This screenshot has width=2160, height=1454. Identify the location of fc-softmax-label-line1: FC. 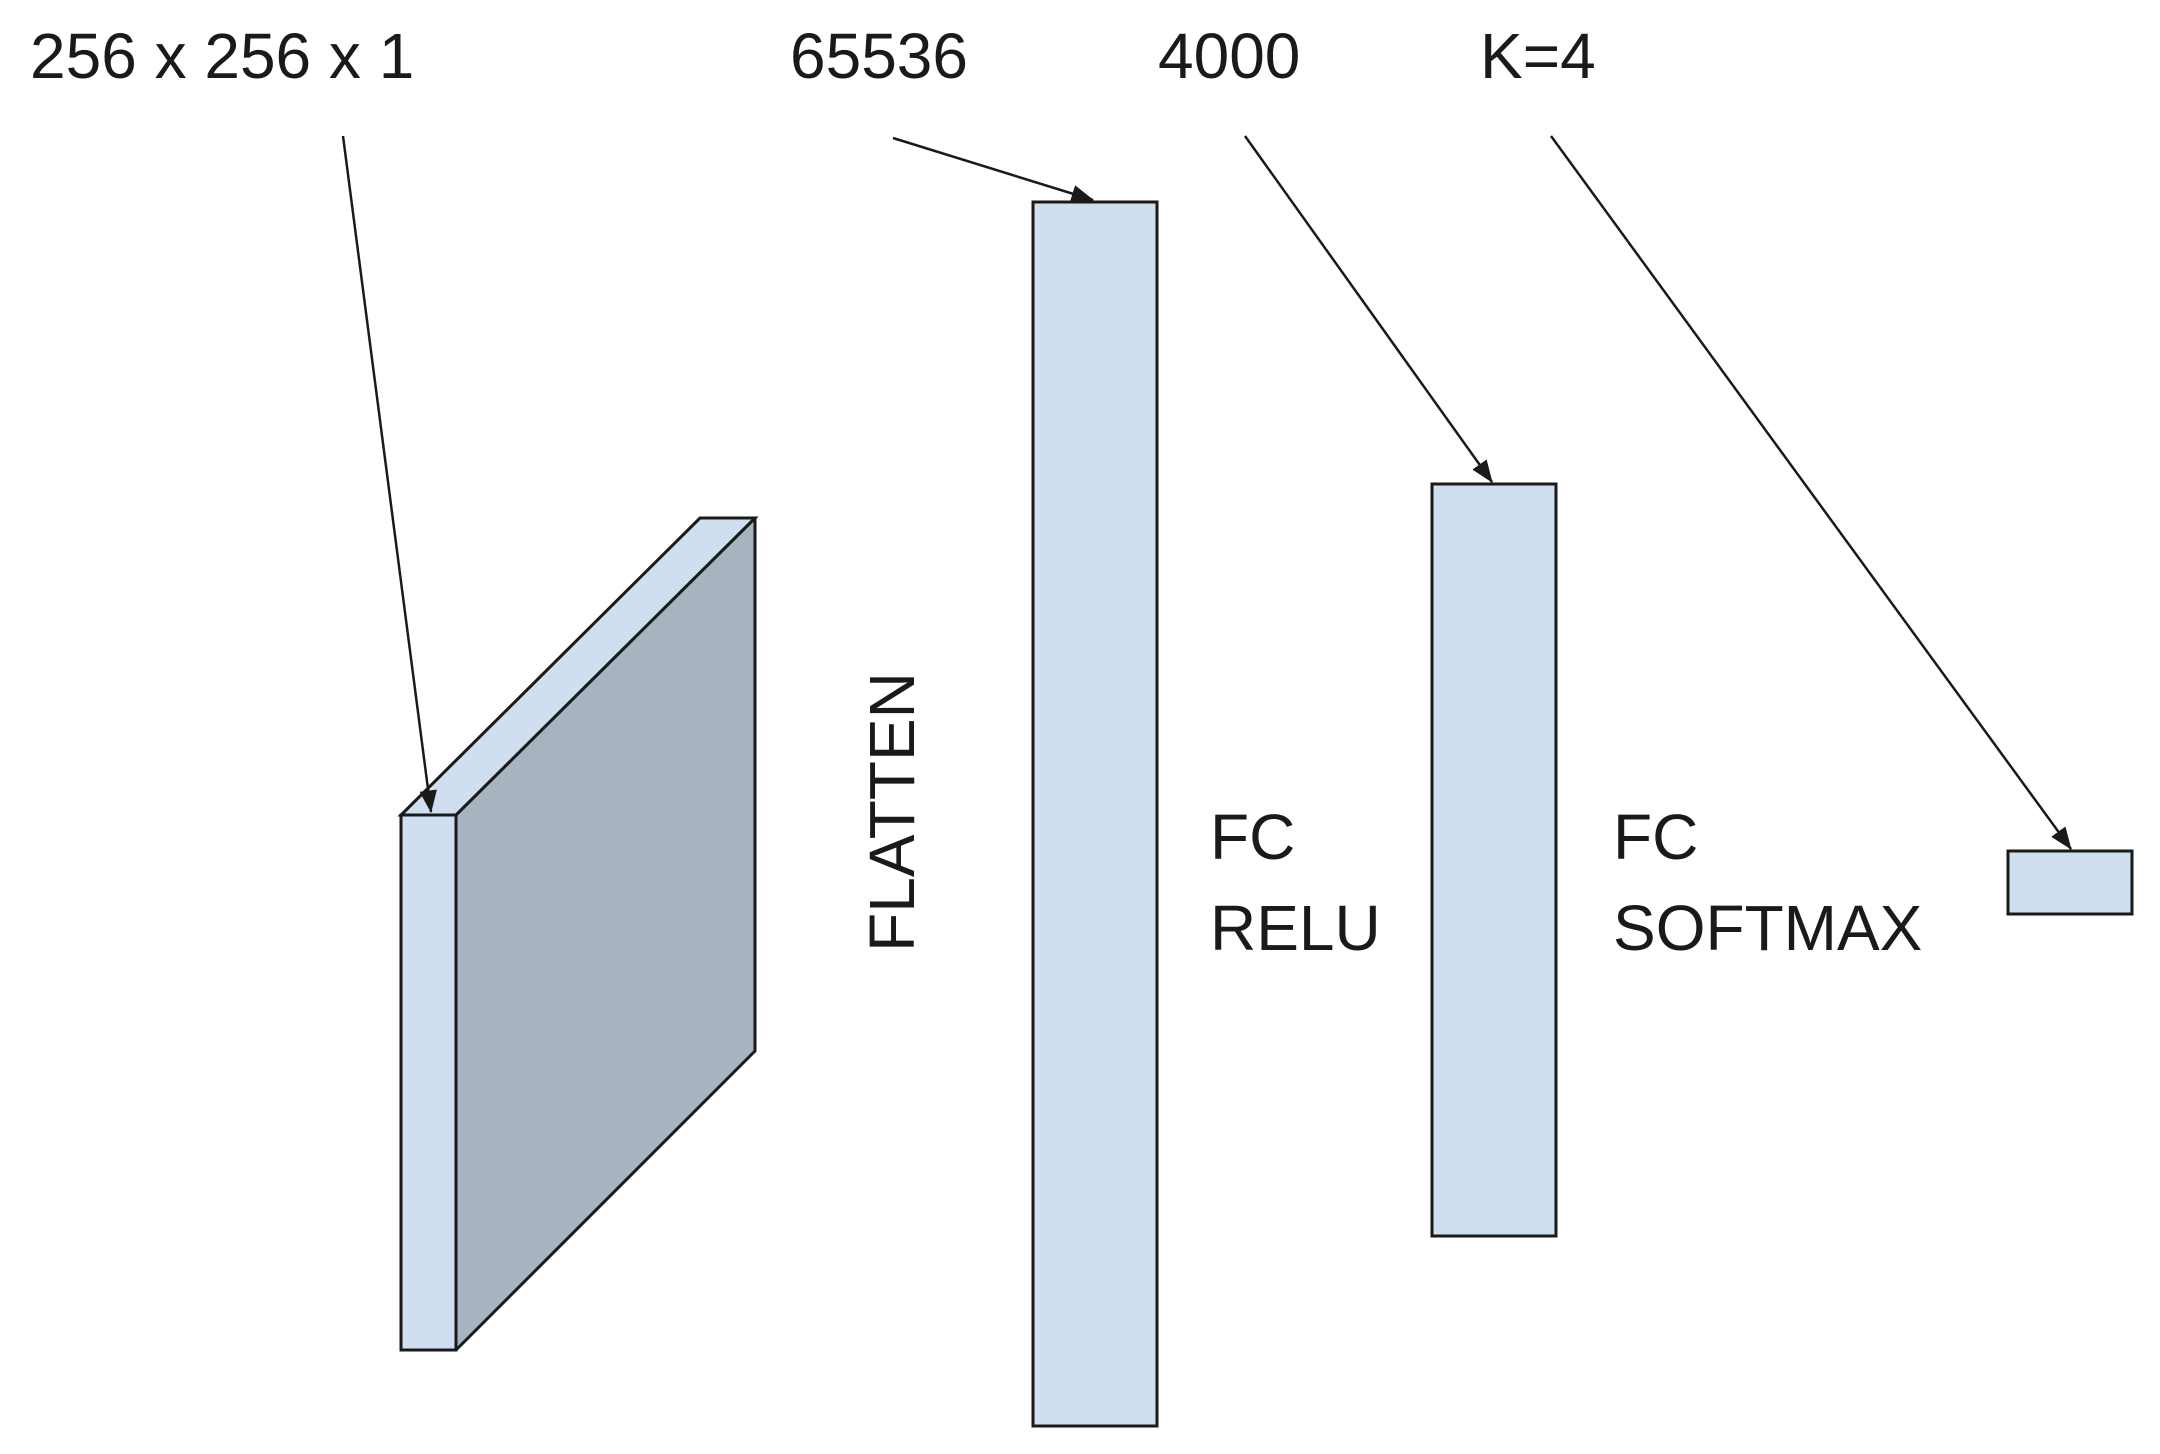
(1655, 837).